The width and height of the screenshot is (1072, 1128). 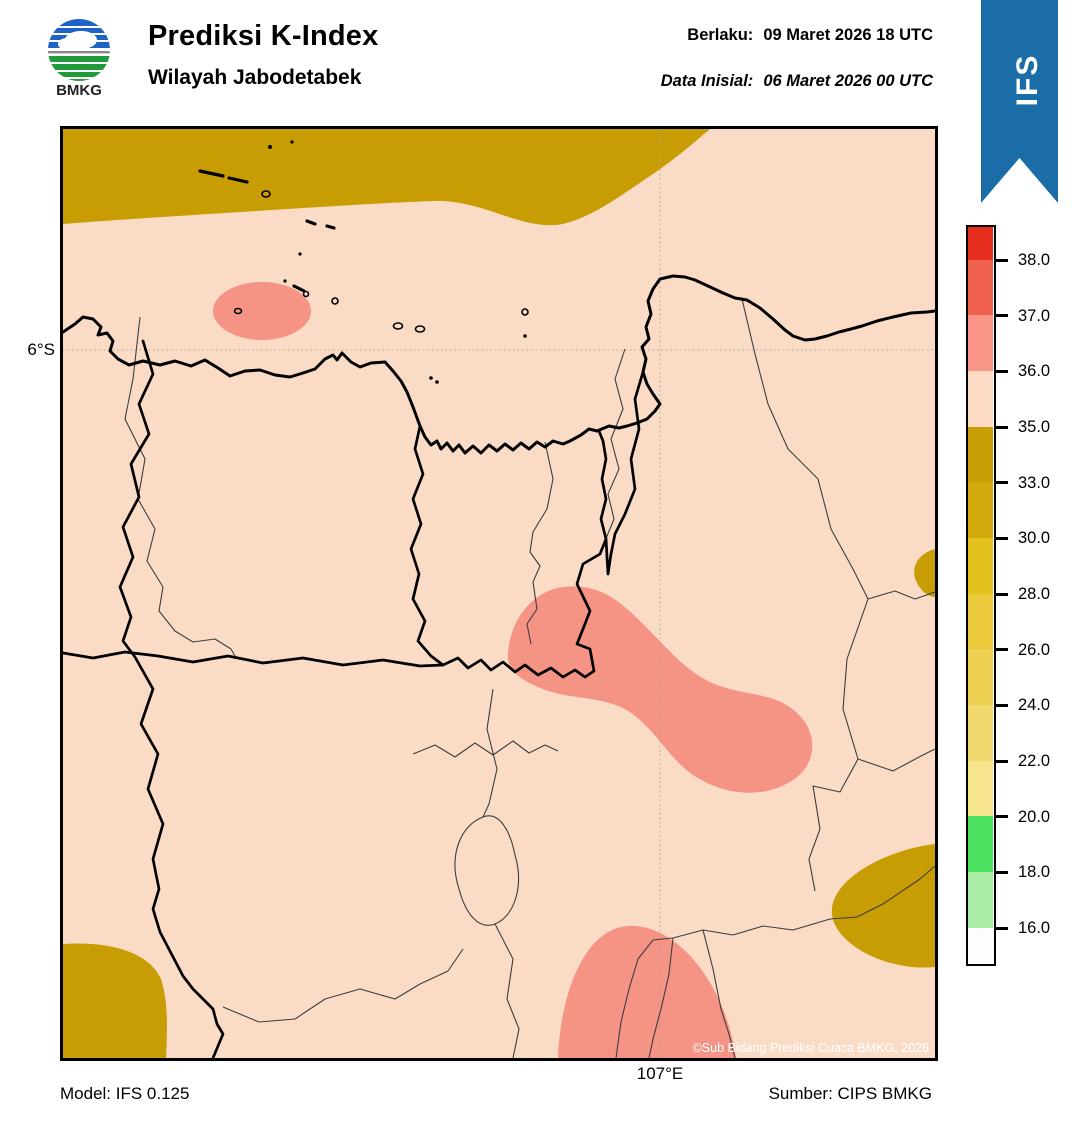 I want to click on colorbar-bar, so click(x=981, y=595).